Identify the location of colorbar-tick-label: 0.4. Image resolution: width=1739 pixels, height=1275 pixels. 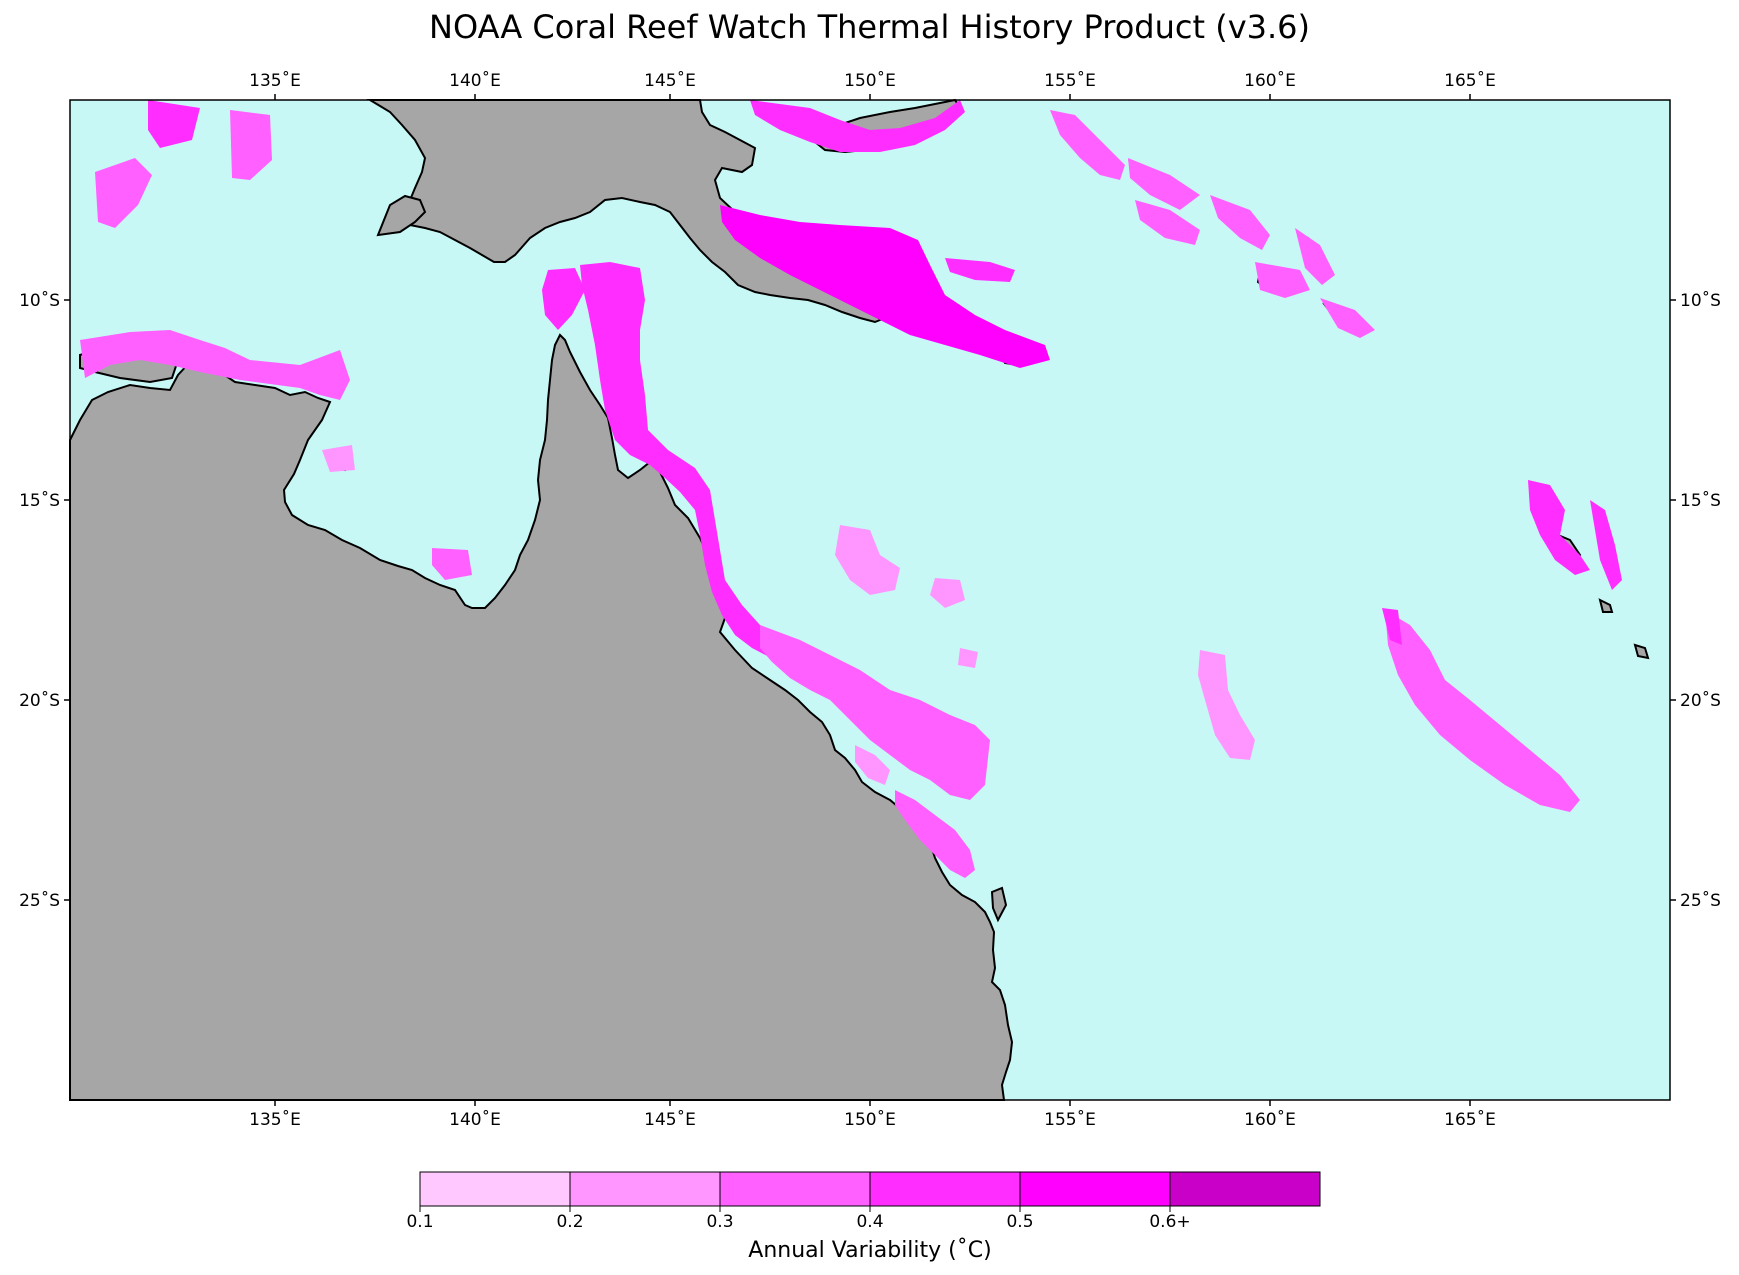
(870, 1222).